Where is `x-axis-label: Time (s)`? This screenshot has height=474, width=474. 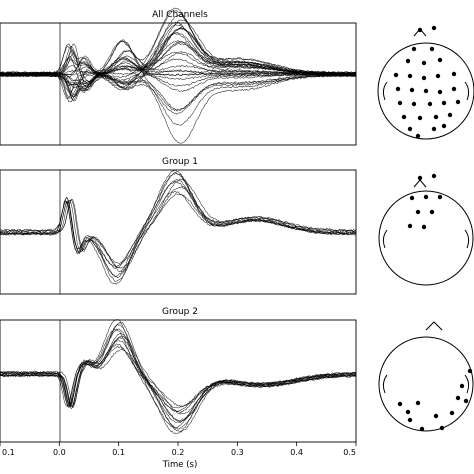 x-axis-label: Time (s) is located at coordinates (180, 465).